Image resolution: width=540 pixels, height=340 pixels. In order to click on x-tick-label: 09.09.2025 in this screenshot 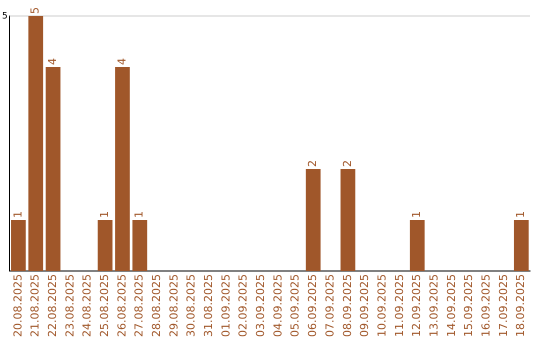, I will do `click(365, 306)`.